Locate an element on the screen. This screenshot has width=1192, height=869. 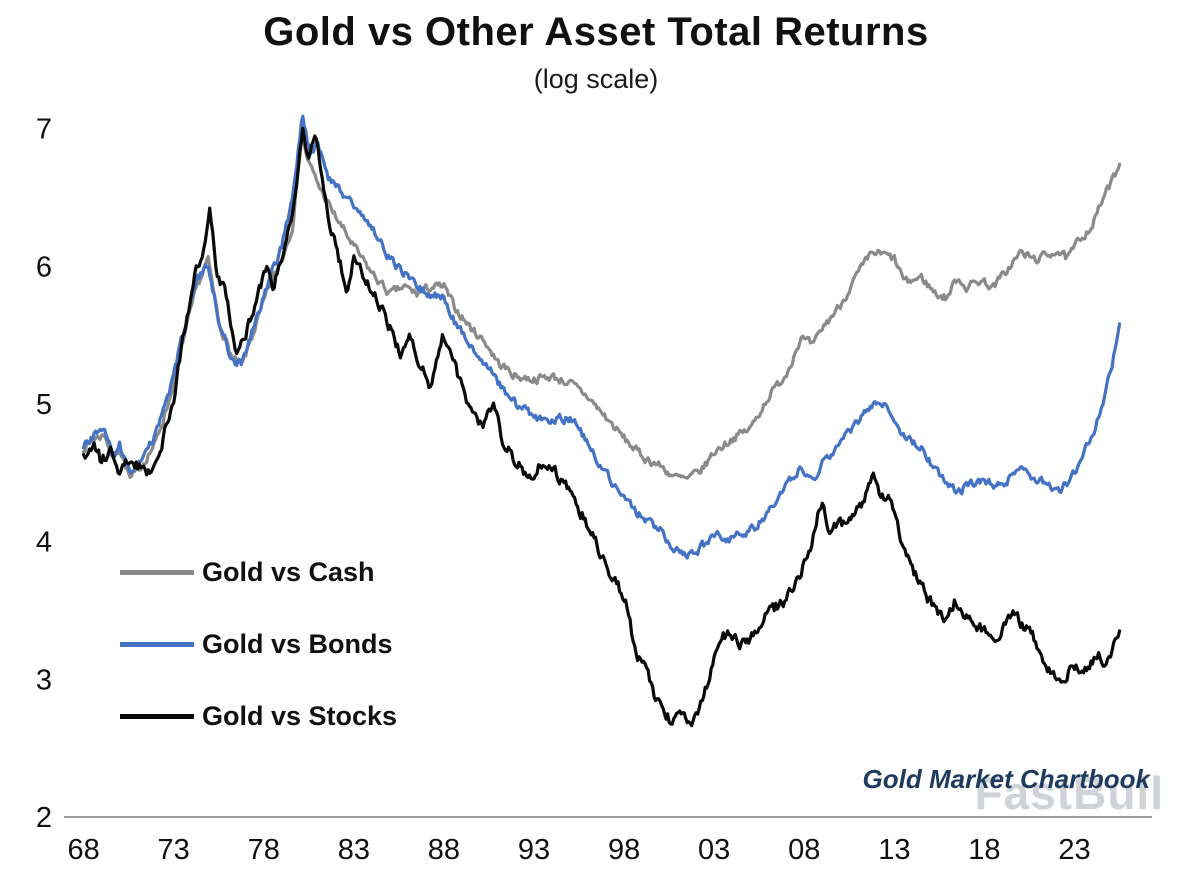
fastbull-watermark: FastBull is located at coordinates (1069, 793).